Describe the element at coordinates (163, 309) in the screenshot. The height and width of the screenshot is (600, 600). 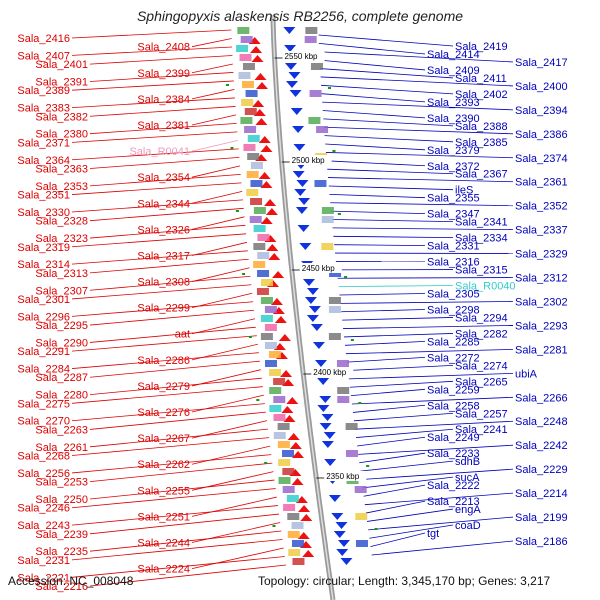
I see `gene-label-sala-2299: Sala_2299` at that location.